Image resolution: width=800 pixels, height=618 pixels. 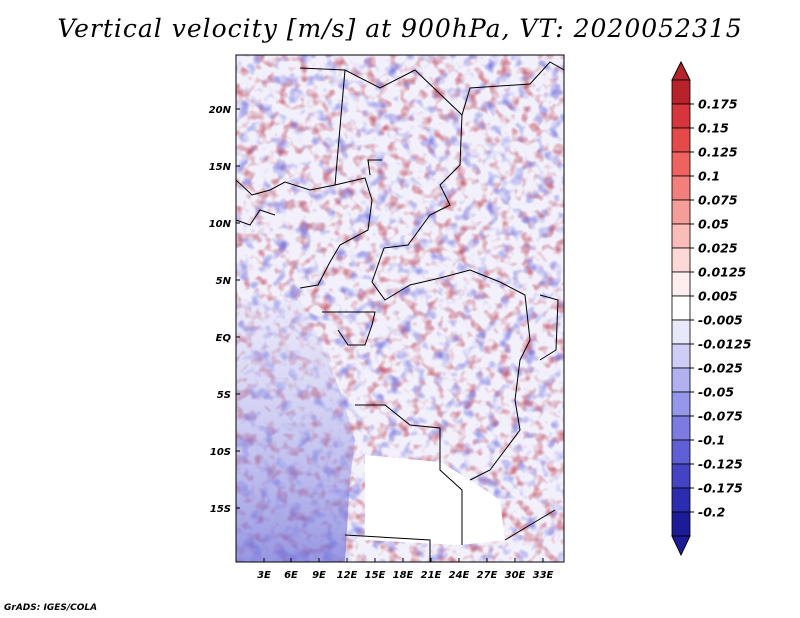 What do you see at coordinates (220, 110) in the screenshot?
I see `lat-label: 20N` at bounding box center [220, 110].